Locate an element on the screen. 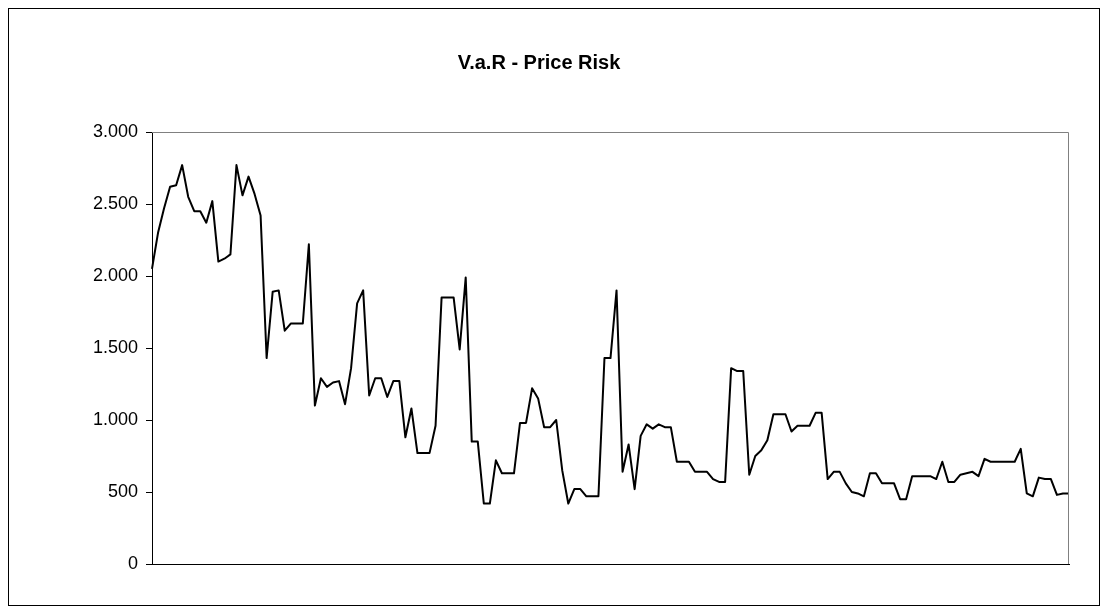  chart-title: V.a.R - Price Risk is located at coordinates (539, 61).